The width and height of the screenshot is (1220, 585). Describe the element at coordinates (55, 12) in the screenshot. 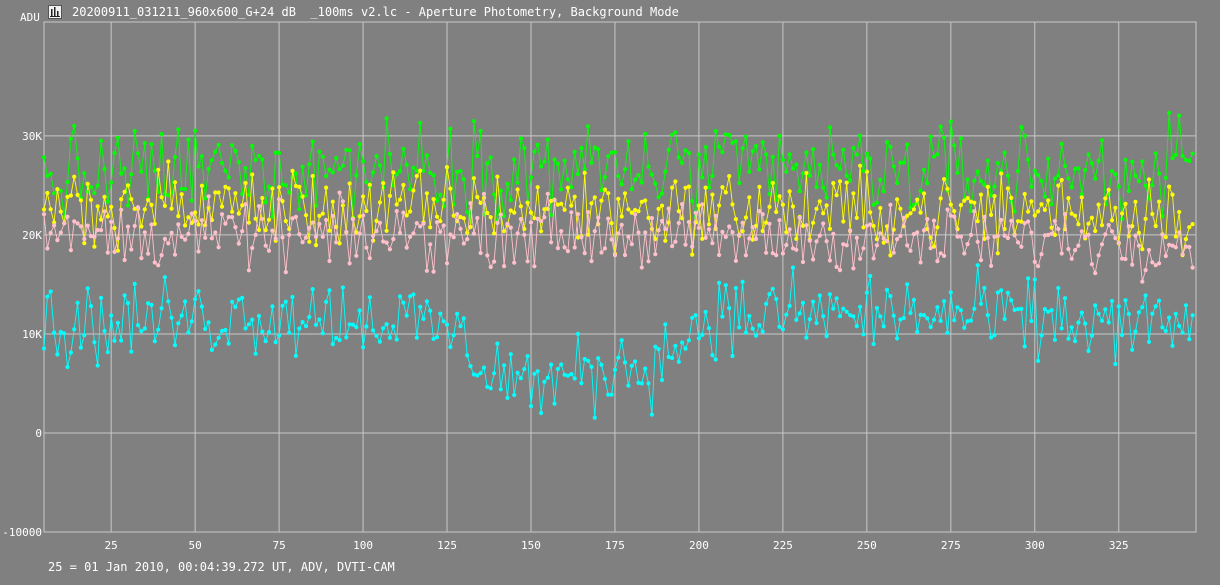

I see `lightcurve-app-icon` at that location.